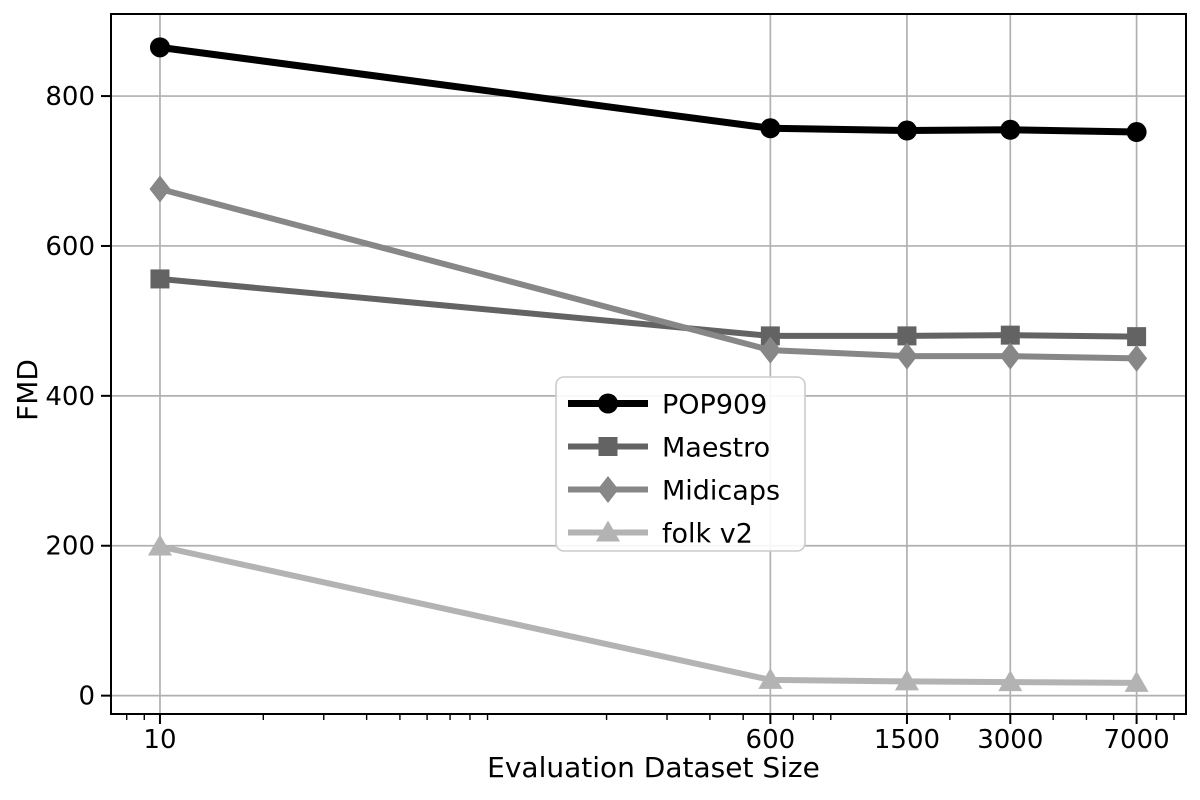 The image size is (1200, 800). I want to click on legend: POP909 Maestro Midicaps folk v2, so click(680, 464).